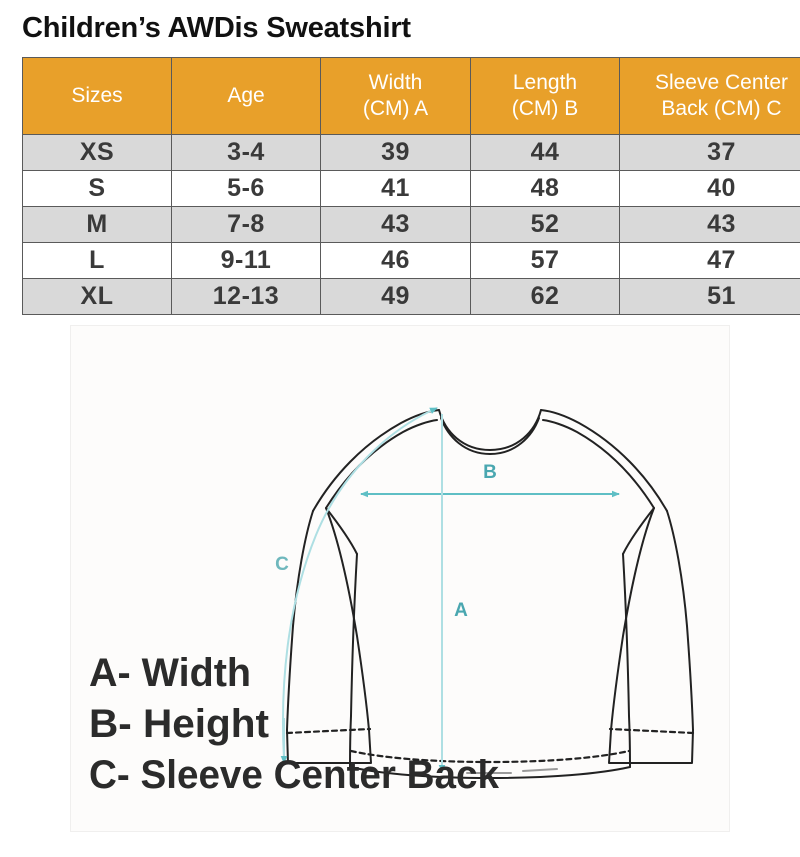  What do you see at coordinates (246, 188) in the screenshot?
I see `cell-age: 5-6` at bounding box center [246, 188].